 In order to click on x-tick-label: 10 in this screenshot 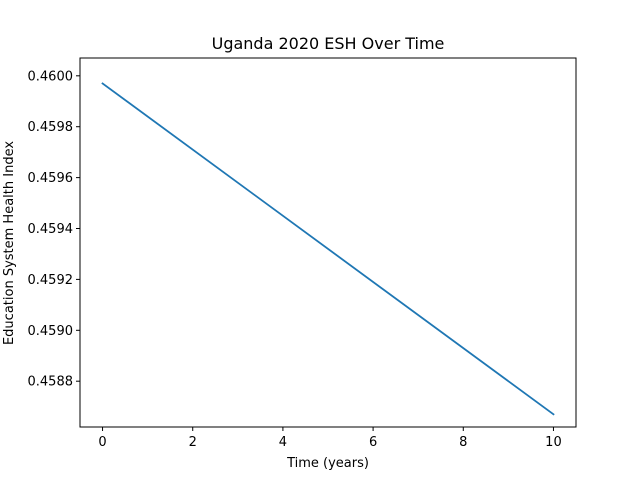, I will do `click(553, 442)`.